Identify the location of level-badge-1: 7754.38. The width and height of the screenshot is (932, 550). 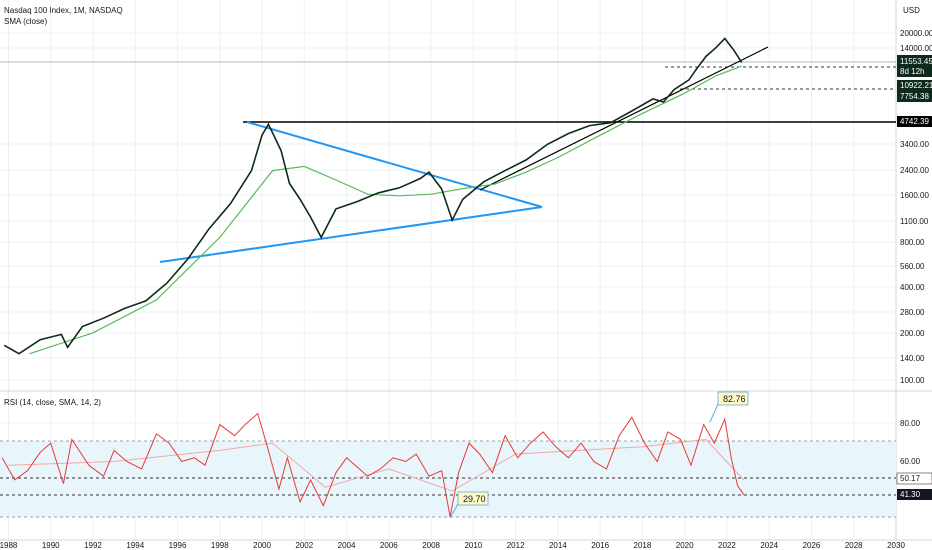
(914, 96).